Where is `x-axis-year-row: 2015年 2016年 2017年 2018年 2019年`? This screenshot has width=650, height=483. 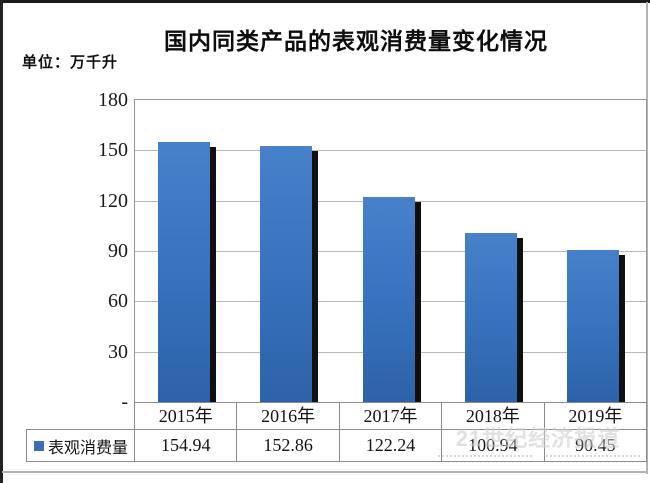 x-axis-year-row: 2015年 2016年 2017年 2018年 2019年 is located at coordinates (390, 416).